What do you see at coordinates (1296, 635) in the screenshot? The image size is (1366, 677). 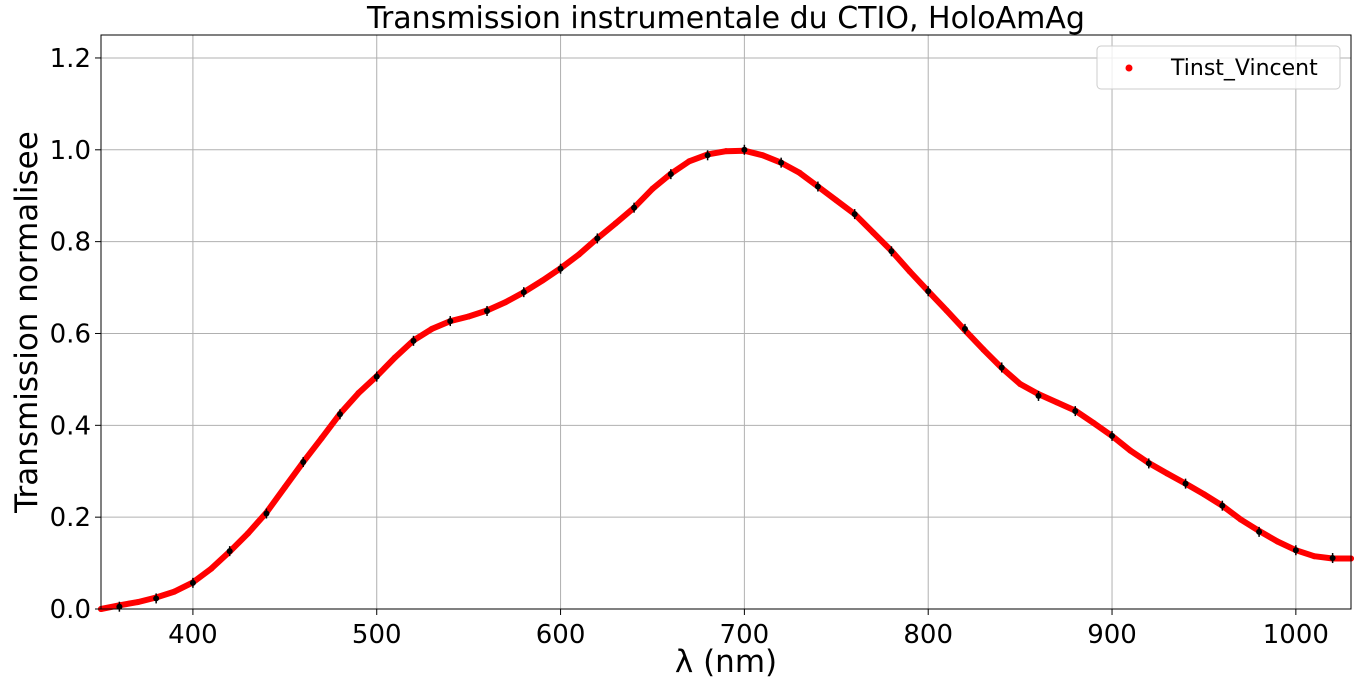 I see `x-tick-label: 1000` at bounding box center [1296, 635].